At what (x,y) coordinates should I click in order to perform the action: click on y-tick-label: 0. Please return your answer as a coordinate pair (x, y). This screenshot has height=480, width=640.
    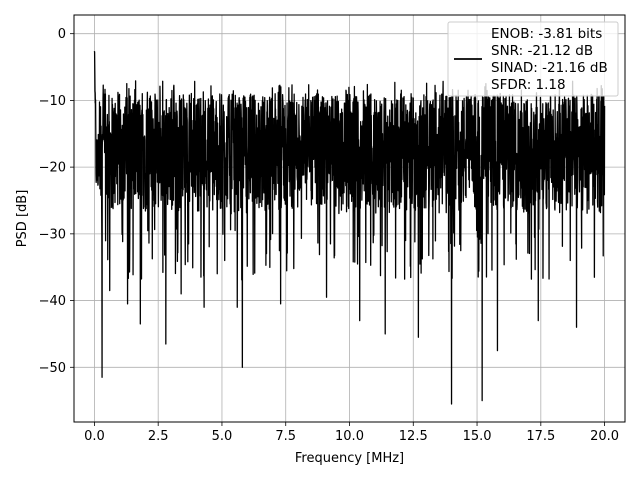
    Looking at the image, I should click on (62, 34).